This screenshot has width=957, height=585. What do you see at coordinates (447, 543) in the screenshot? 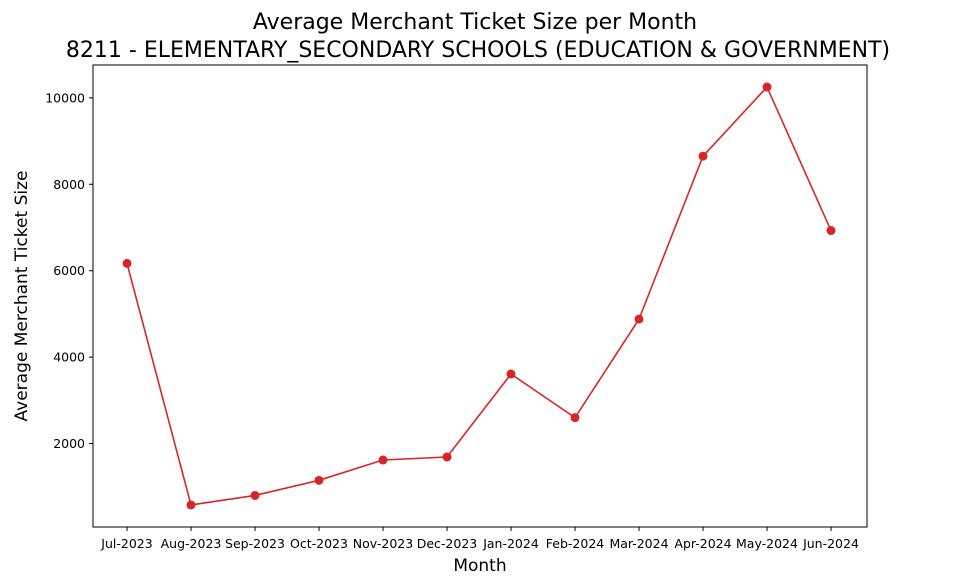
I see `x-tick-label: Dec-2023` at bounding box center [447, 543].